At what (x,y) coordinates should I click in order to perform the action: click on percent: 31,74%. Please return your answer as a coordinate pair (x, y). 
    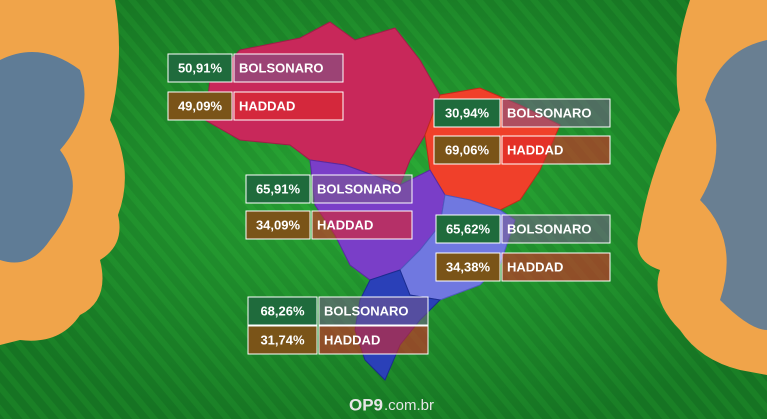
    Looking at the image, I should click on (282, 339).